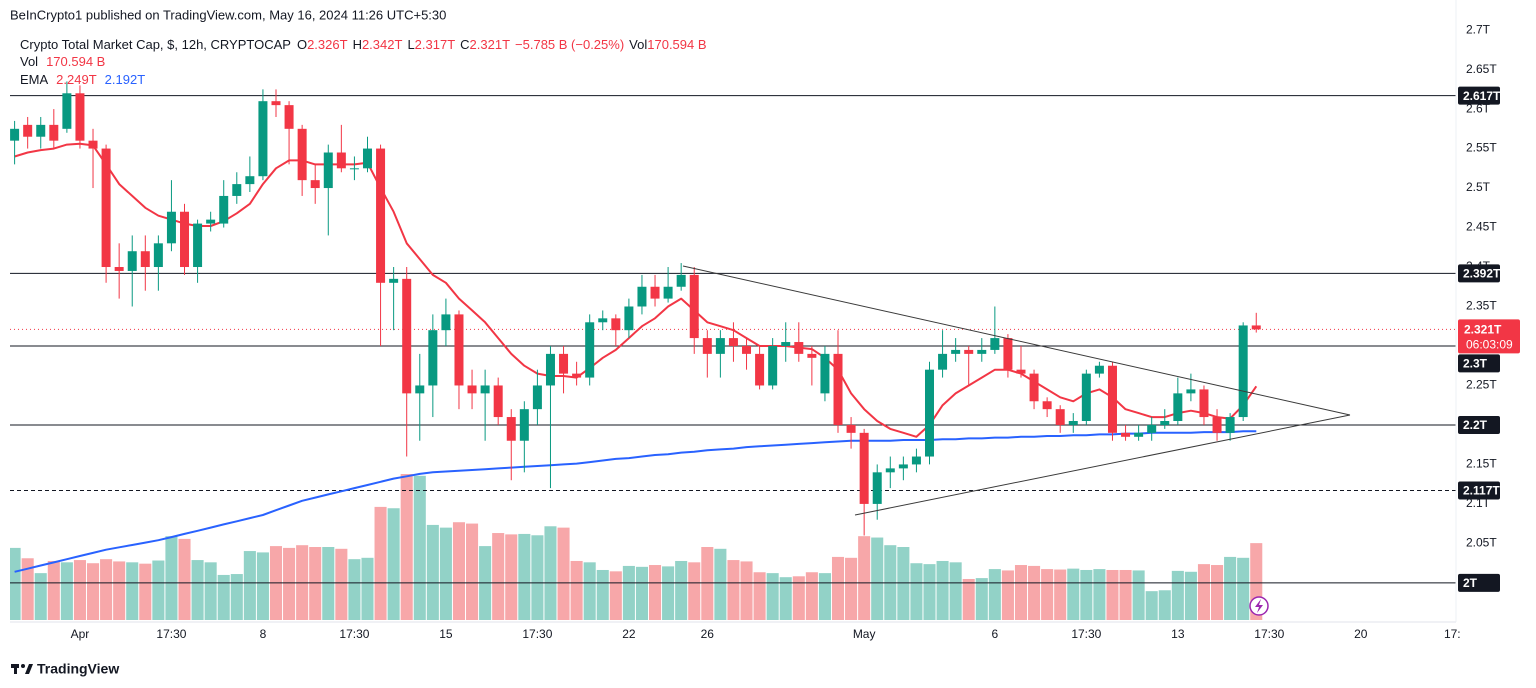 The height and width of the screenshot is (688, 1536). What do you see at coordinates (78, 669) in the screenshot?
I see `footer-brand: TradingView` at bounding box center [78, 669].